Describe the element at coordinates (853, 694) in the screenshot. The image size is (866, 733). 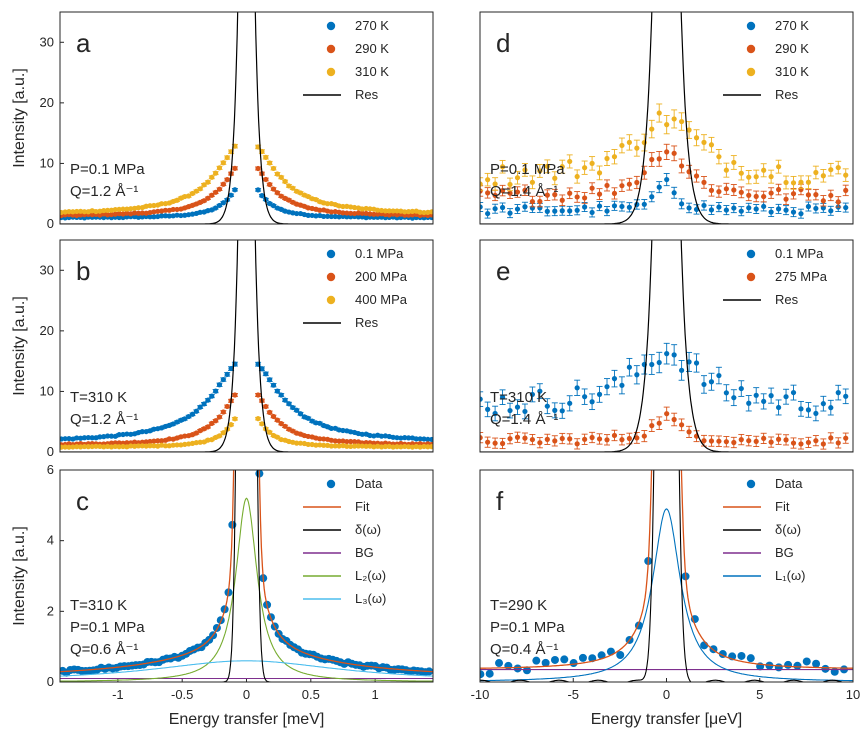
I see `x-tick-label: 10` at that location.